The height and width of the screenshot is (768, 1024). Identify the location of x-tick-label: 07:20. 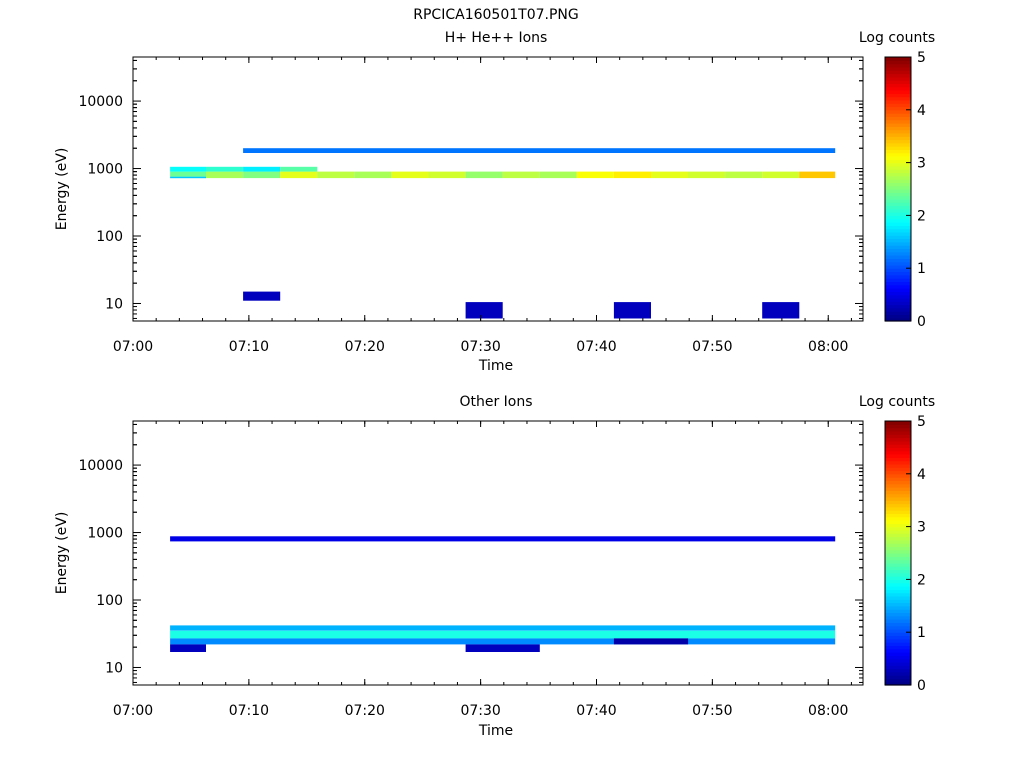
(365, 711).